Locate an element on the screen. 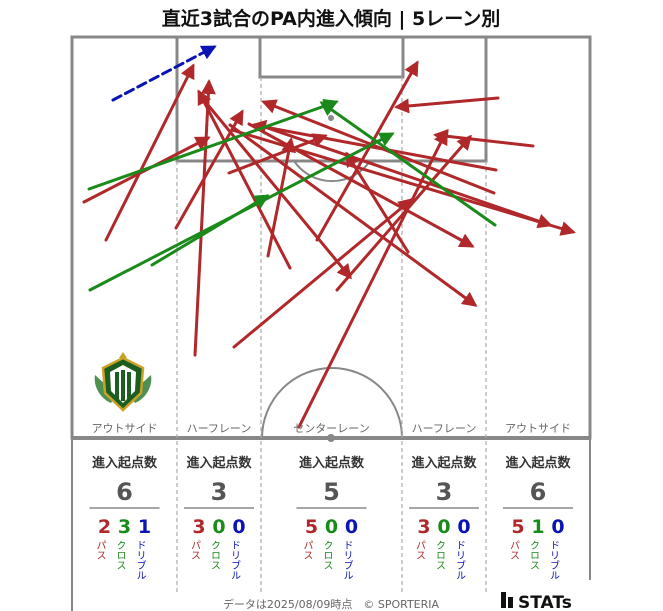 The width and height of the screenshot is (663, 611). brand-logo: STATs is located at coordinates (536, 601).